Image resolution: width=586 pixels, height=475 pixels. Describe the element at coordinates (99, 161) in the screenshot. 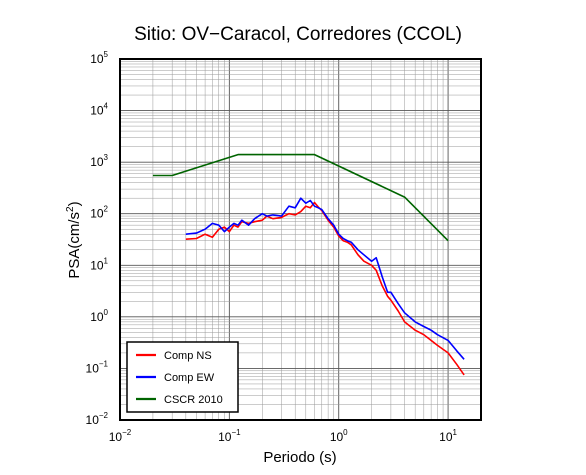

I see `y-tick-label: 10³` at that location.